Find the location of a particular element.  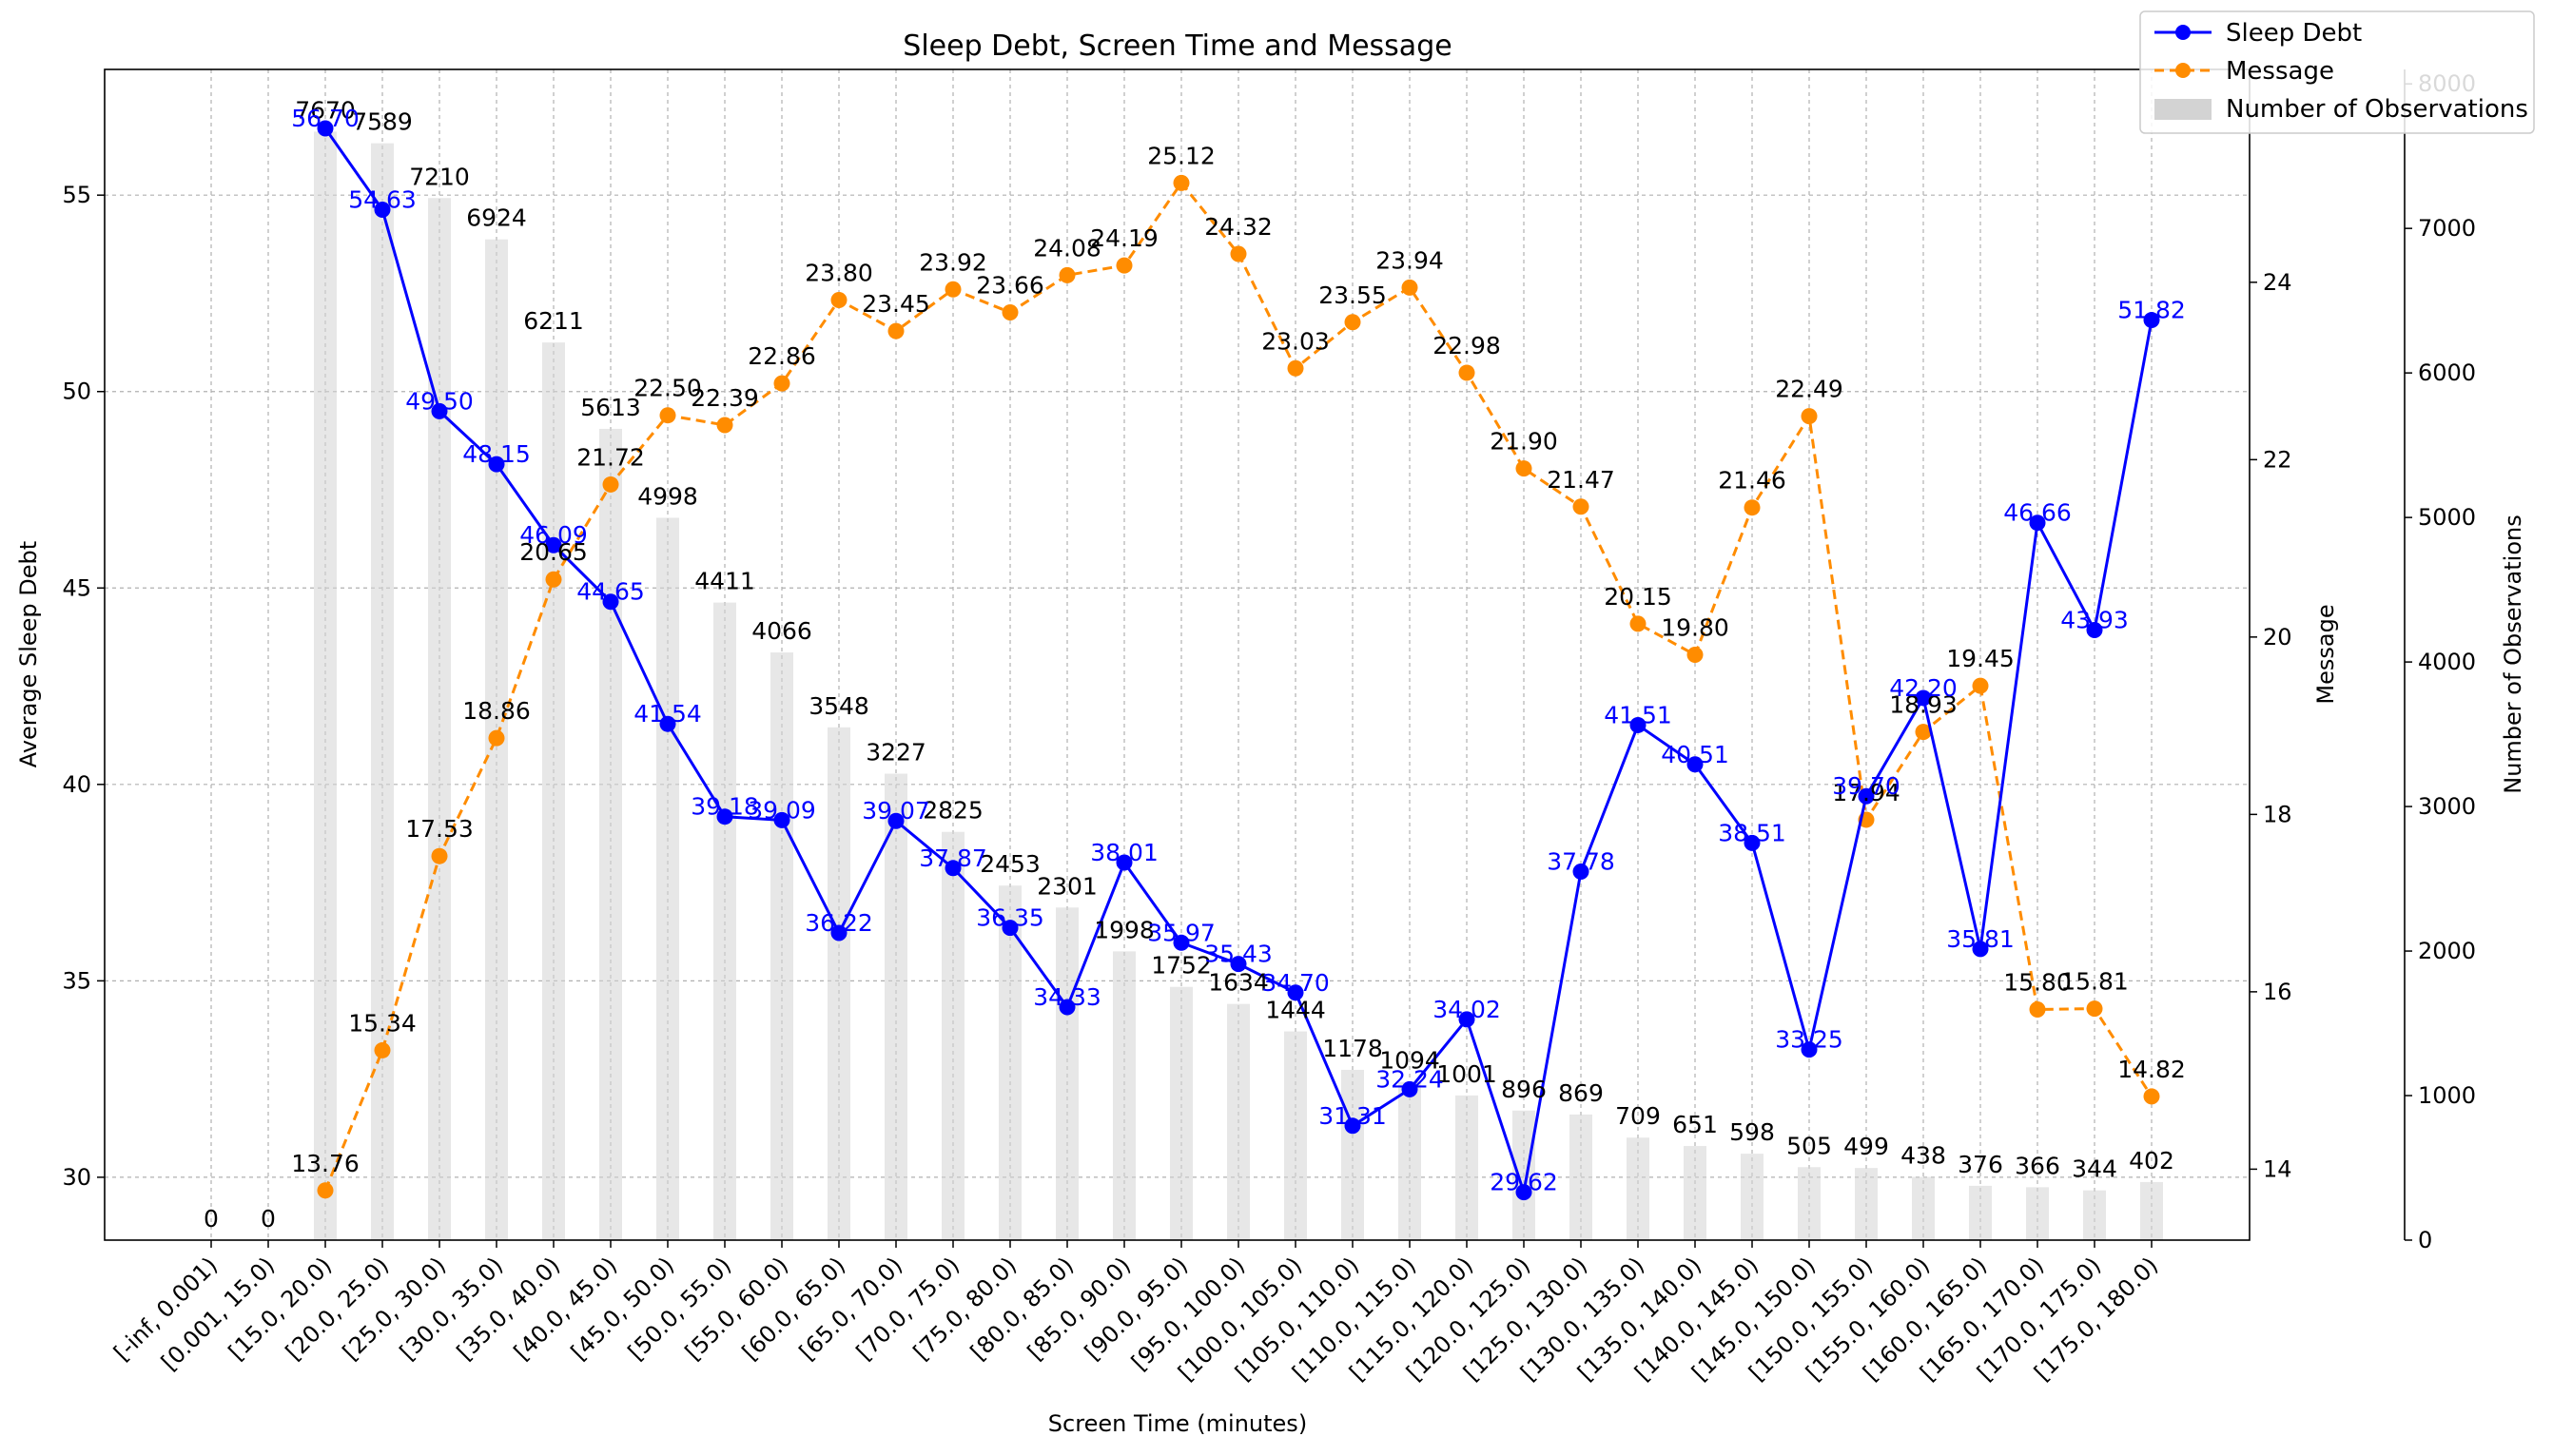

y-right2-tick-label: 6000 is located at coordinates (2447, 372).